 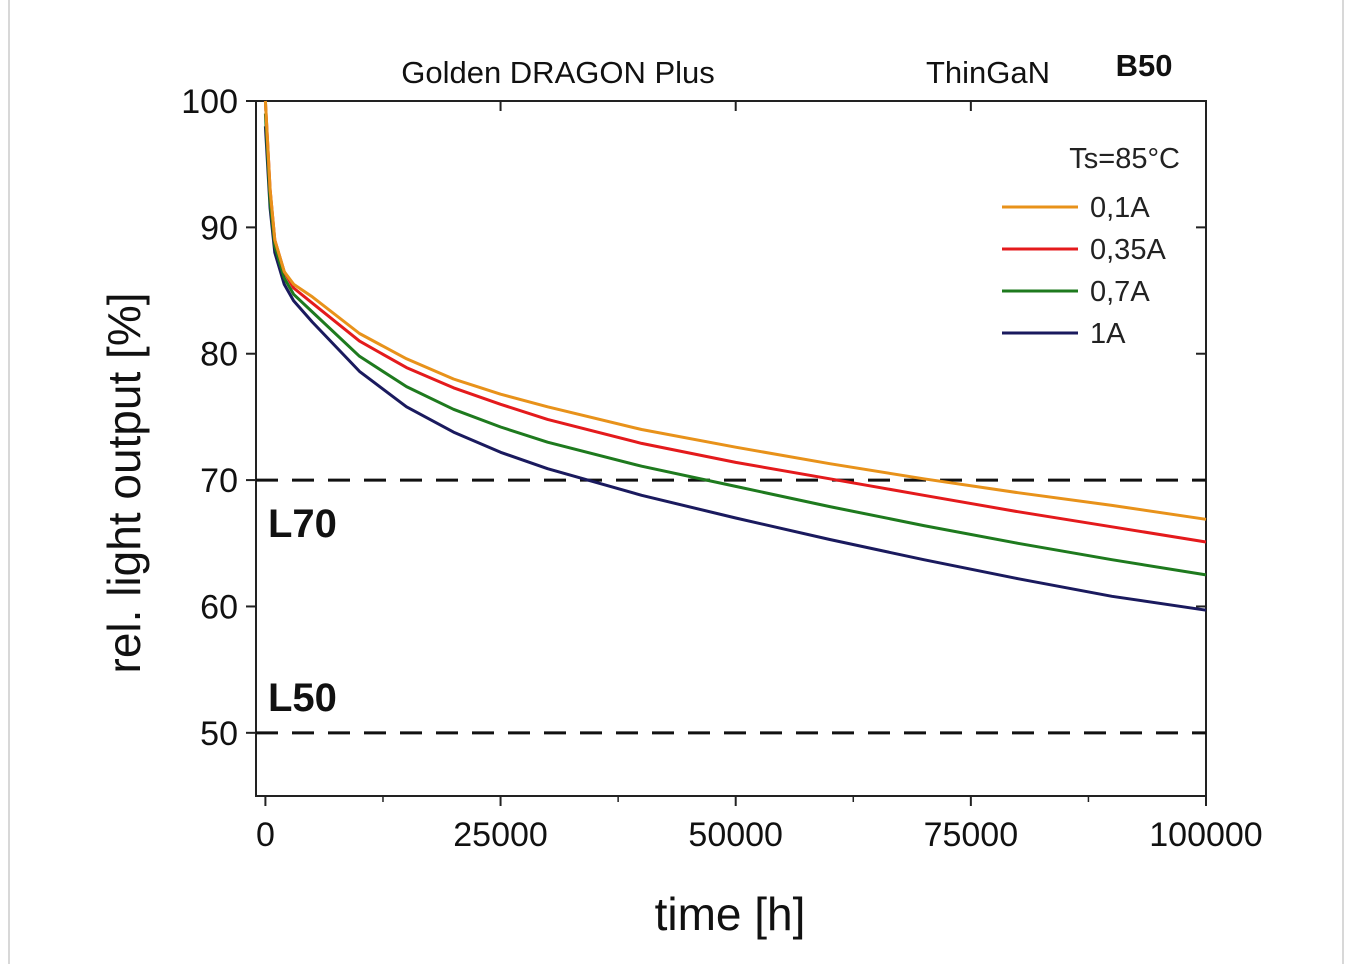 What do you see at coordinates (302, 698) in the screenshot?
I see `reference-label-l50: L50` at bounding box center [302, 698].